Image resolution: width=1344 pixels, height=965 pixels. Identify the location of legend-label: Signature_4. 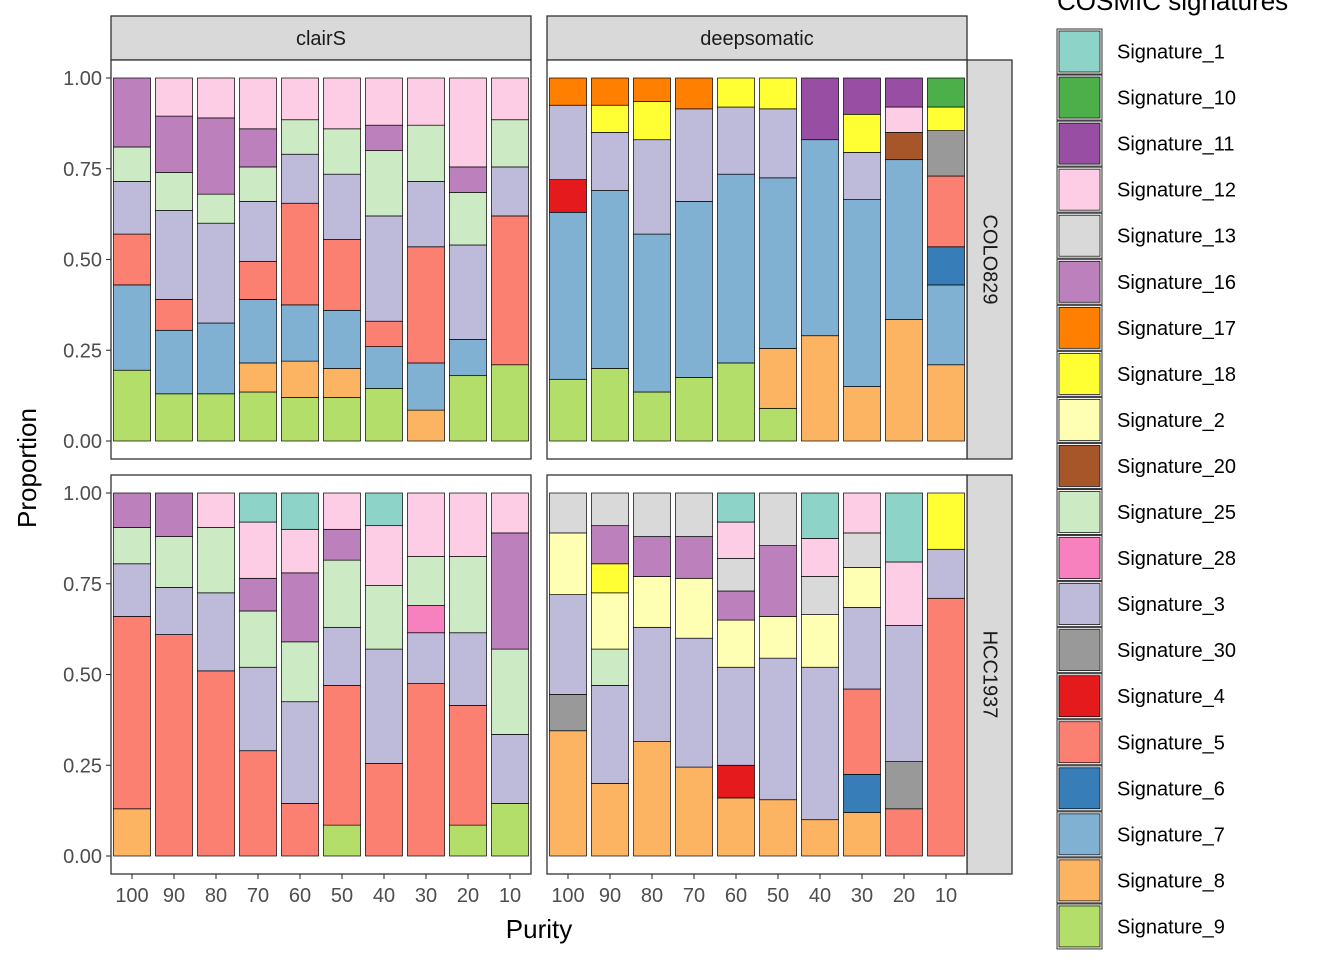
(1171, 697).